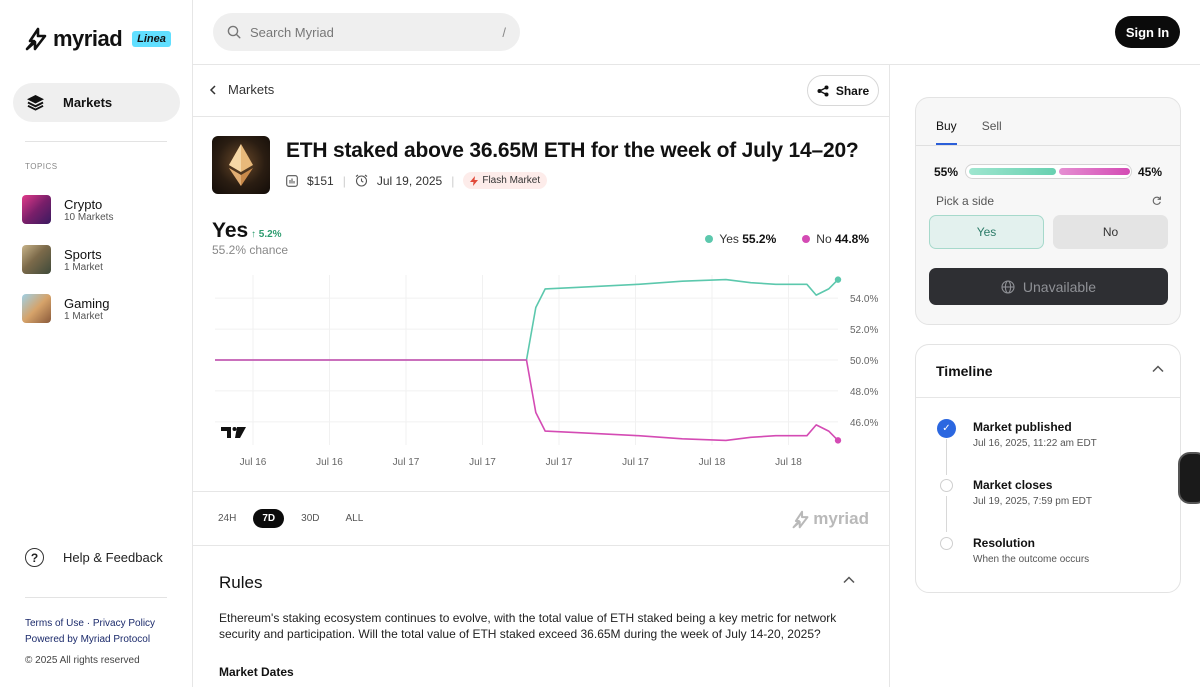 The image size is (1200, 687). I want to click on flash-market-badge: Flash Market, so click(505, 180).